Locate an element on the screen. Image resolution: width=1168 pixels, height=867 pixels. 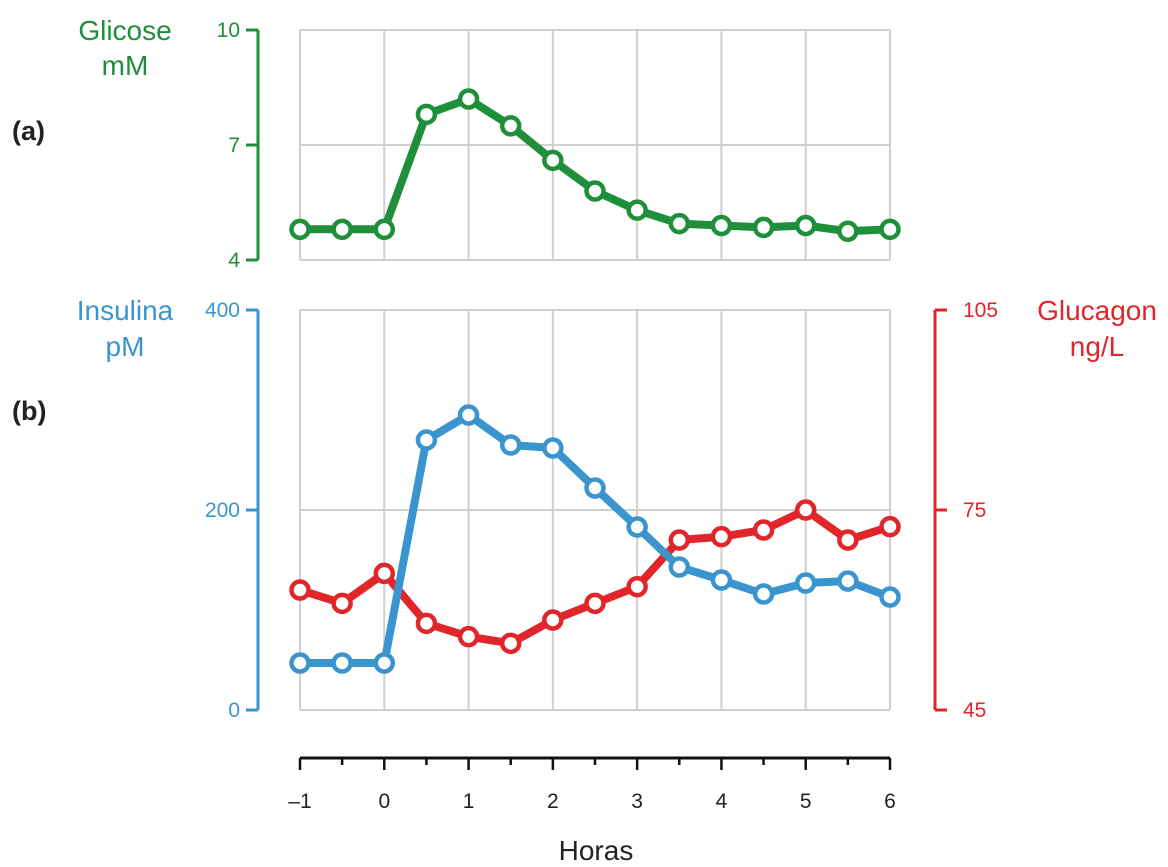
x-axis-title: Horas is located at coordinates (596, 850).